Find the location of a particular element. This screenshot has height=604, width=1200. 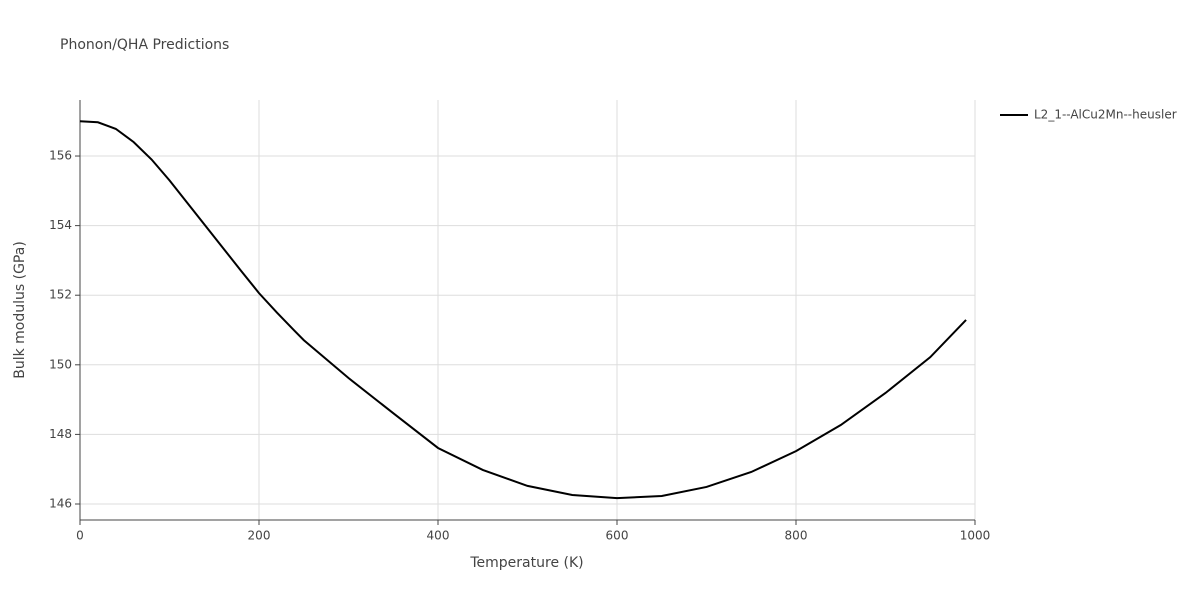

legend-label: L2_1--AlCu2Mn--heusler is located at coordinates (1105, 115).